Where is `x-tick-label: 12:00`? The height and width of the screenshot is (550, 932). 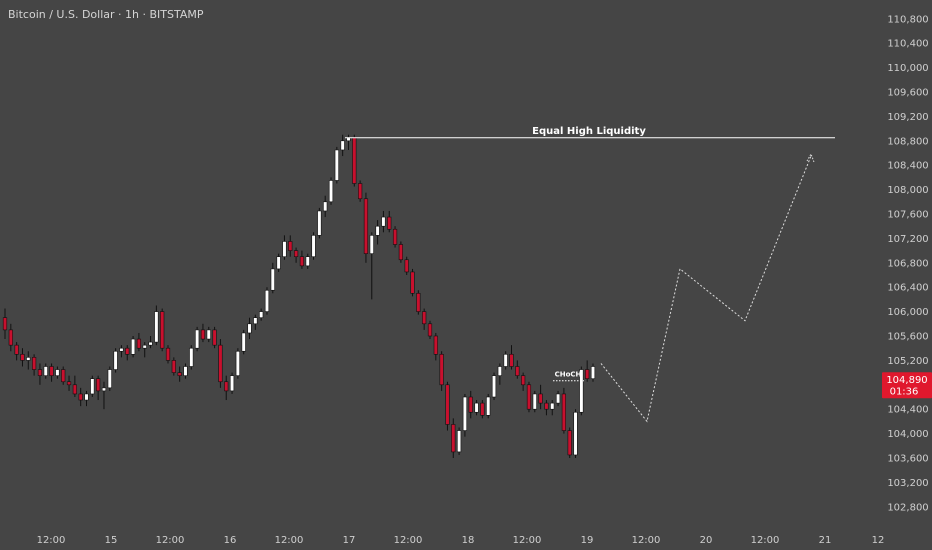
x-tick-label: 12:00 is located at coordinates (289, 540).